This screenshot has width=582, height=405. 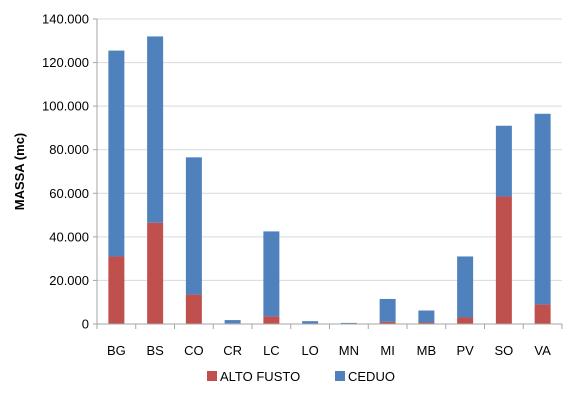 I want to click on bar-ceduo-mn, so click(x=348, y=323).